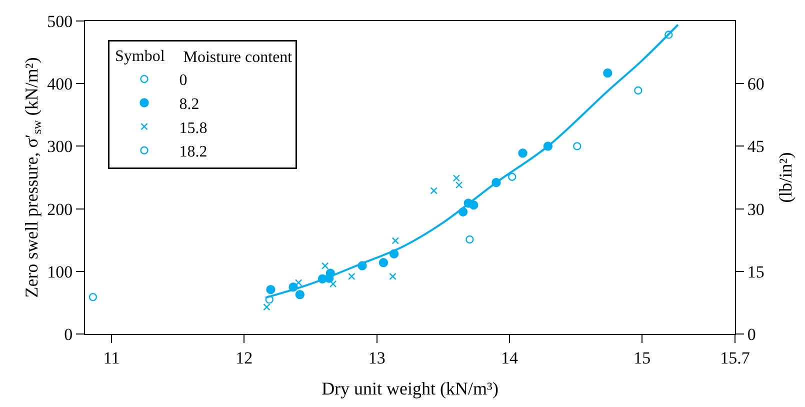  I want to click on legend-label: 8.2, so click(189, 105).